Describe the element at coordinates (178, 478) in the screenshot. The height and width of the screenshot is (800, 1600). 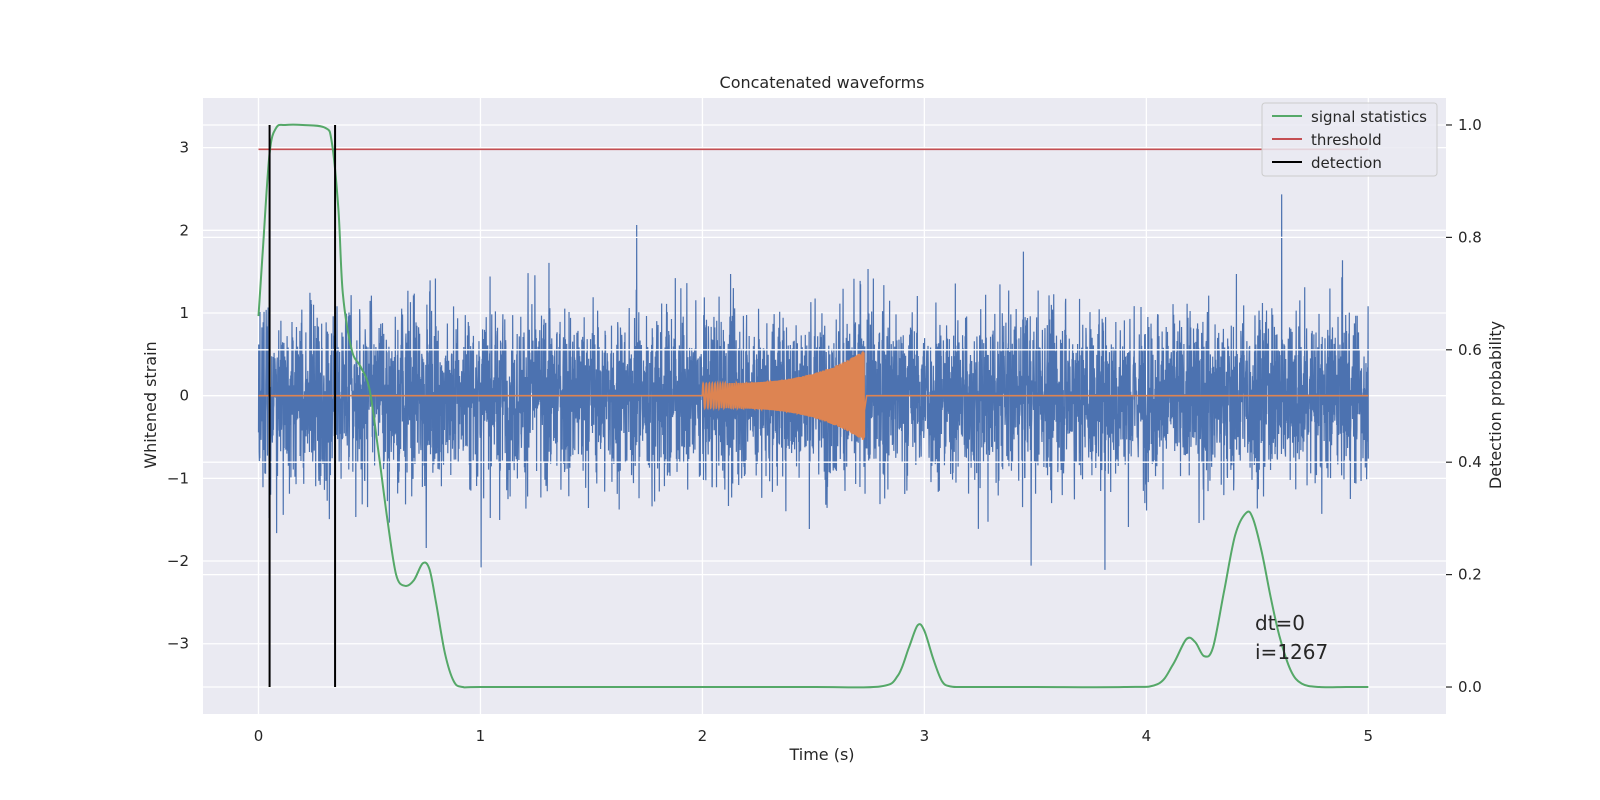
I see `y-tick-label: −1` at that location.